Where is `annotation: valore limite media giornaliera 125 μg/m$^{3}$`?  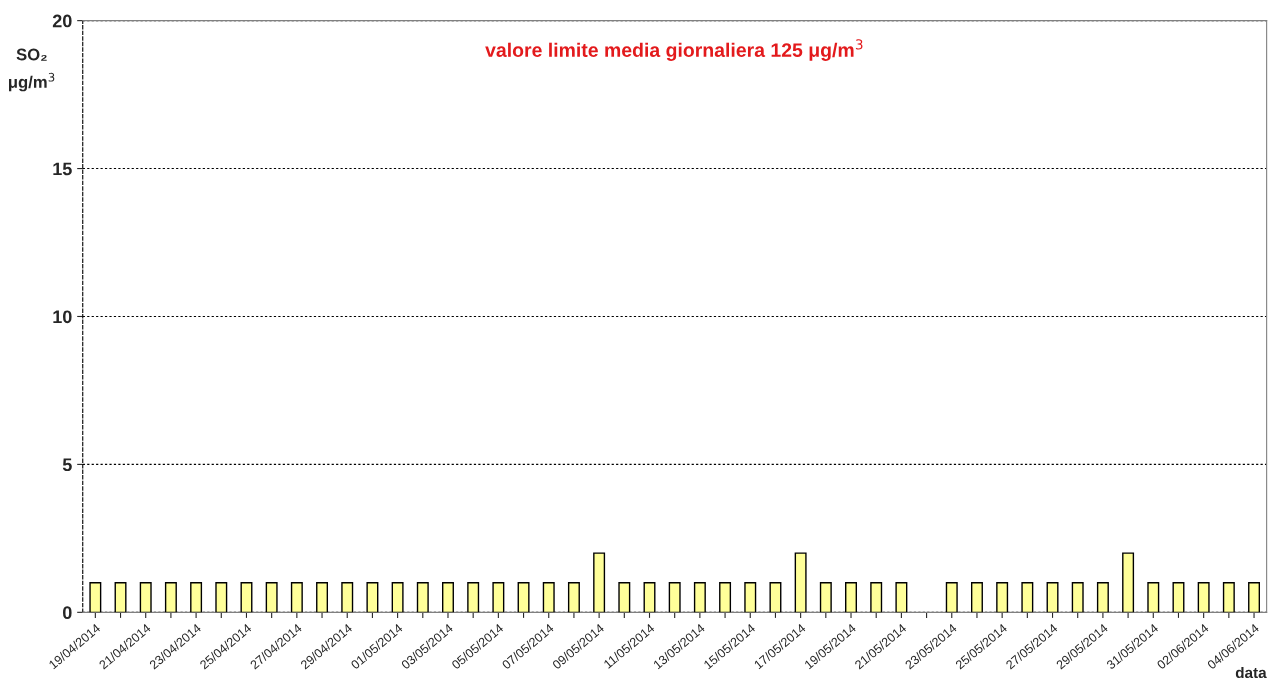
annotation: valore limite media giornaliera 125 μg/m$^{3}$ is located at coordinates (674, 50).